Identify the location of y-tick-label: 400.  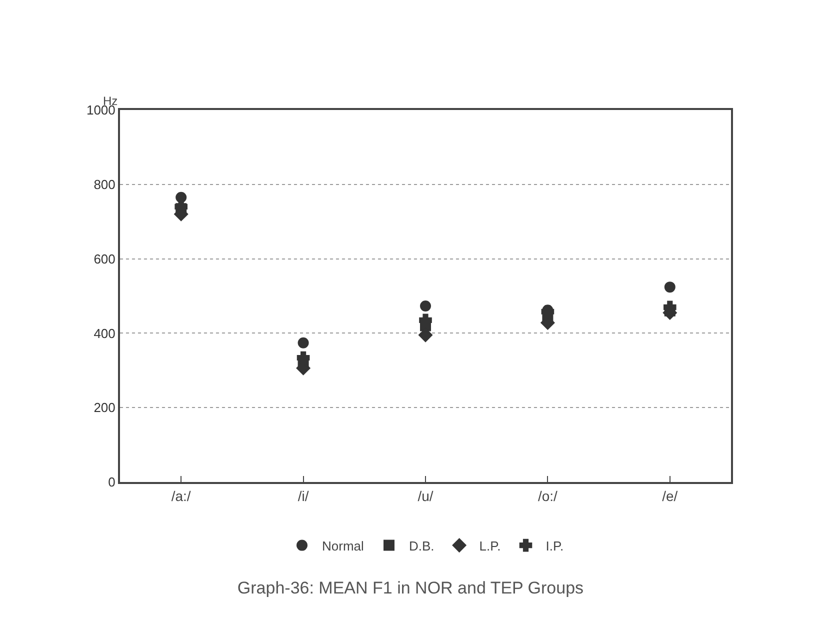
(105, 333).